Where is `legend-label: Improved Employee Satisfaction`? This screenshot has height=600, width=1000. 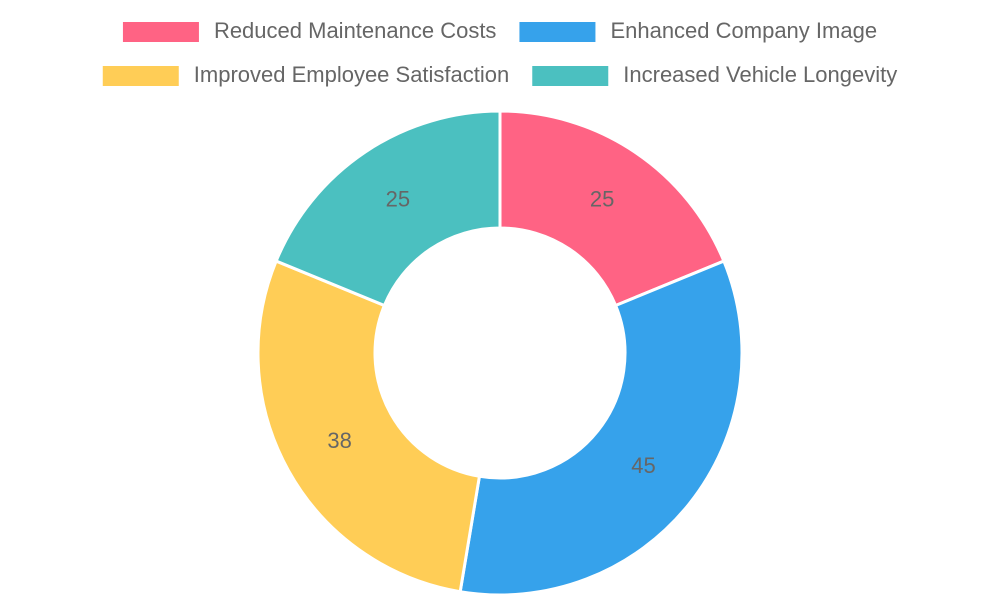
legend-label: Improved Employee Satisfaction is located at coordinates (352, 74).